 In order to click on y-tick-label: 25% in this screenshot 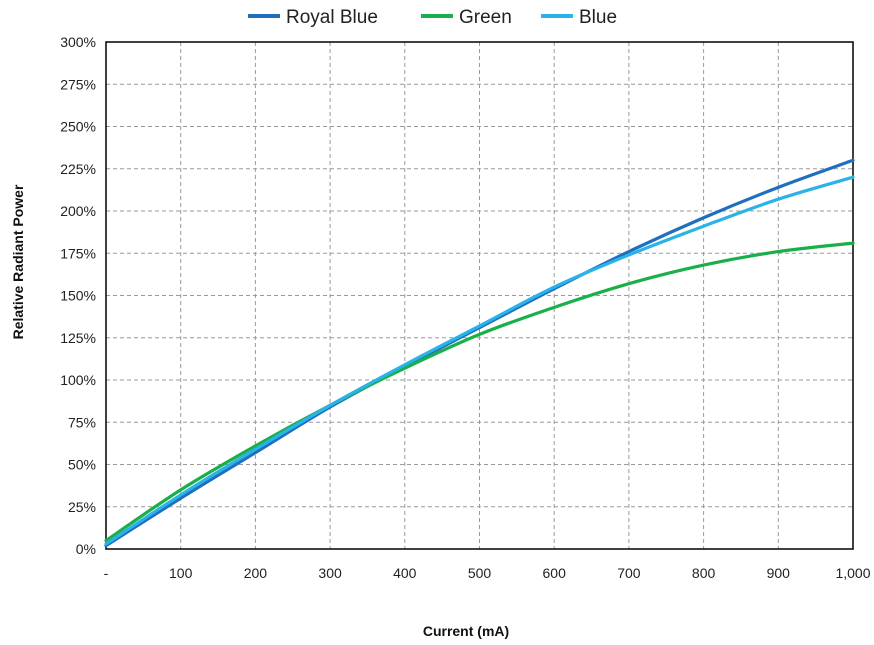, I will do `click(82, 507)`.